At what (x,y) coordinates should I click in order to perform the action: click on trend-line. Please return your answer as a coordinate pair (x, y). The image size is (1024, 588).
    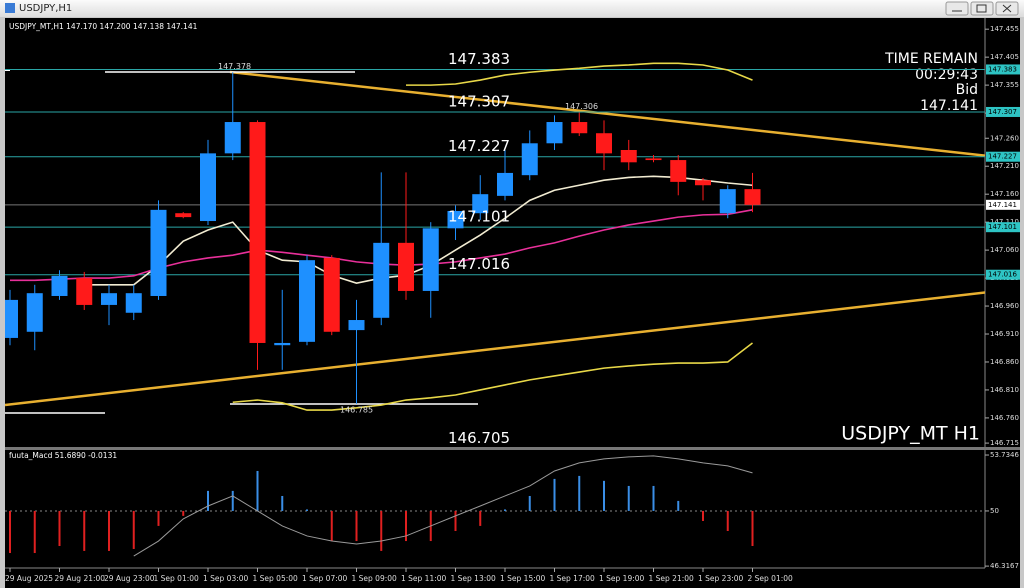
    Looking at the image, I should click on (607, 113).